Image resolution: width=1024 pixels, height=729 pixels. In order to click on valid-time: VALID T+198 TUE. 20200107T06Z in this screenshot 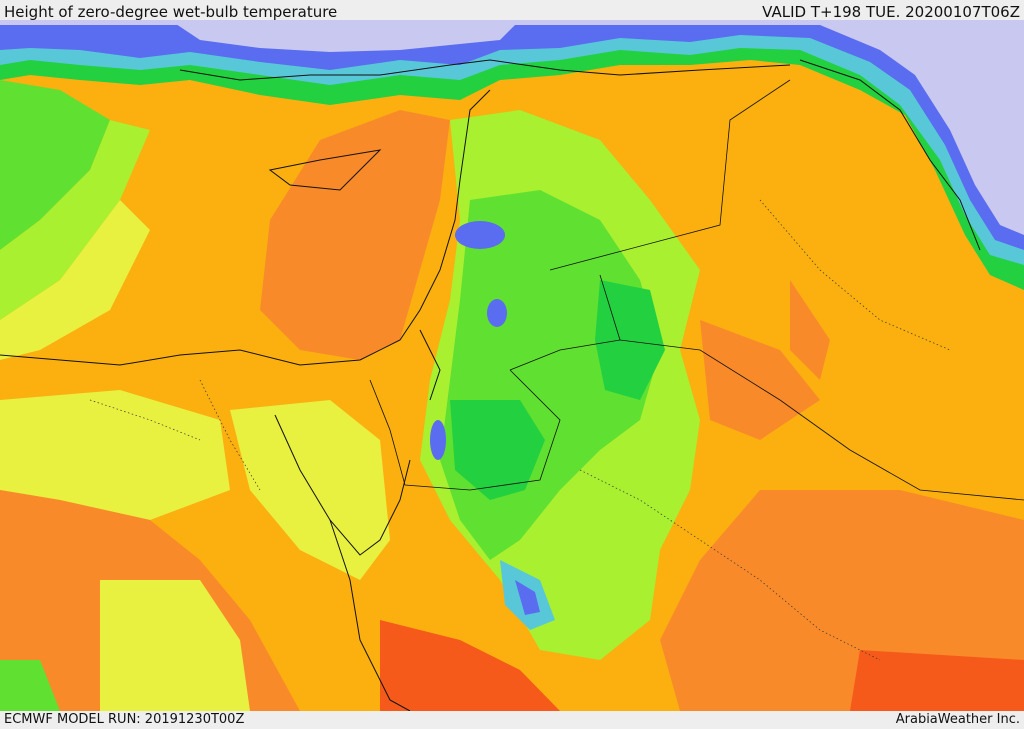, I will do `click(891, 12)`.